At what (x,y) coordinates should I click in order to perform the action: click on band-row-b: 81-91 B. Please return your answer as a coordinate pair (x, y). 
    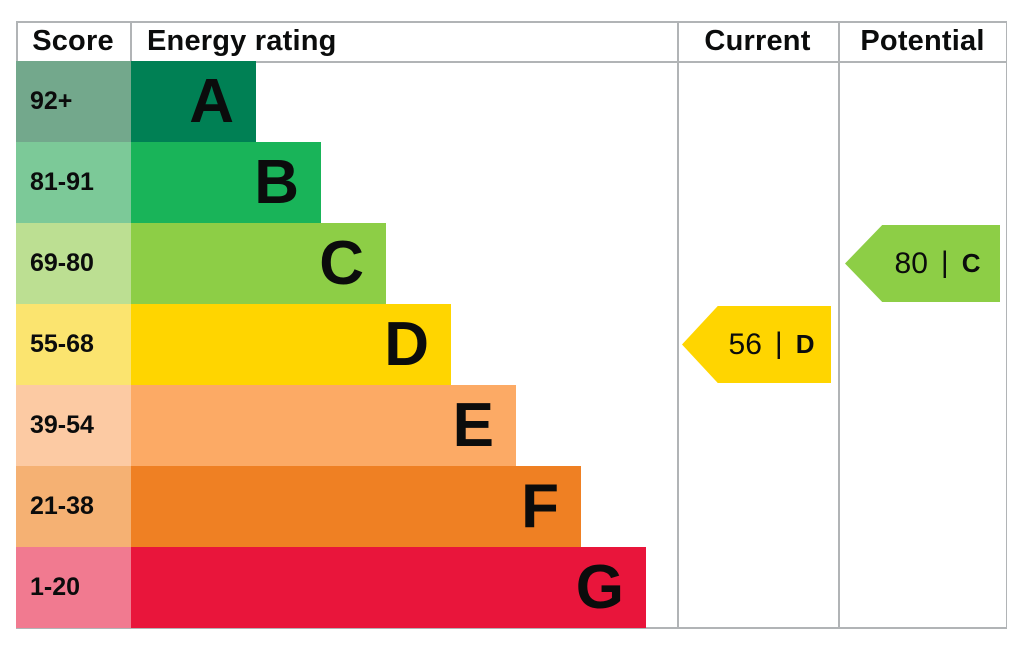
    Looking at the image, I should click on (346, 182).